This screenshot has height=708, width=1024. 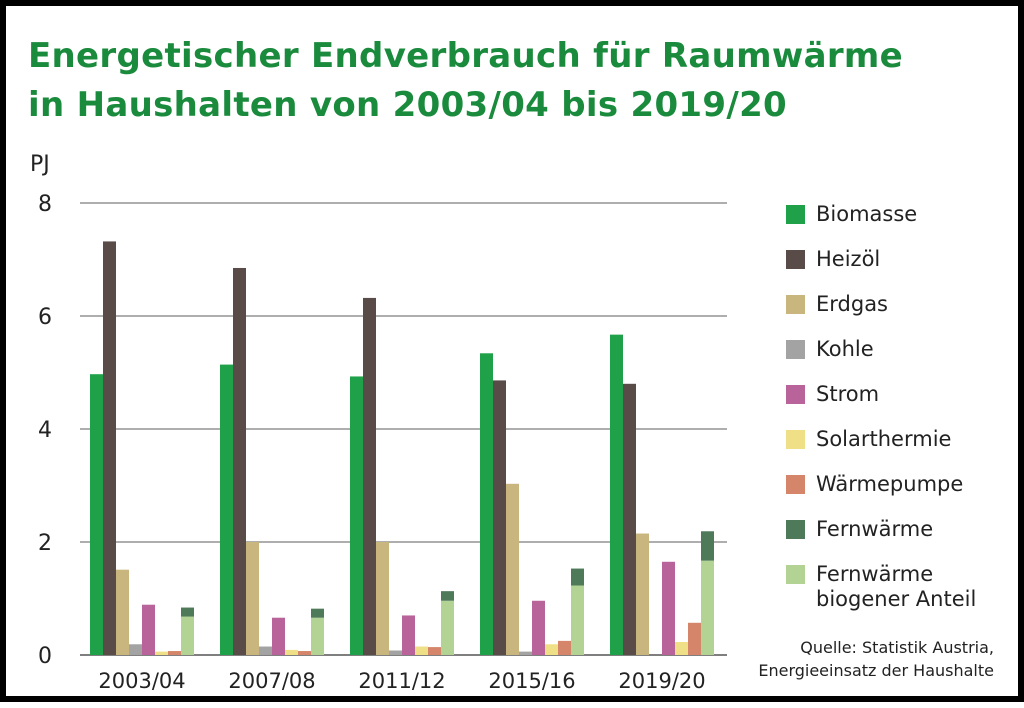 I want to click on legend-label-kohle: Kohle, so click(x=845, y=349).